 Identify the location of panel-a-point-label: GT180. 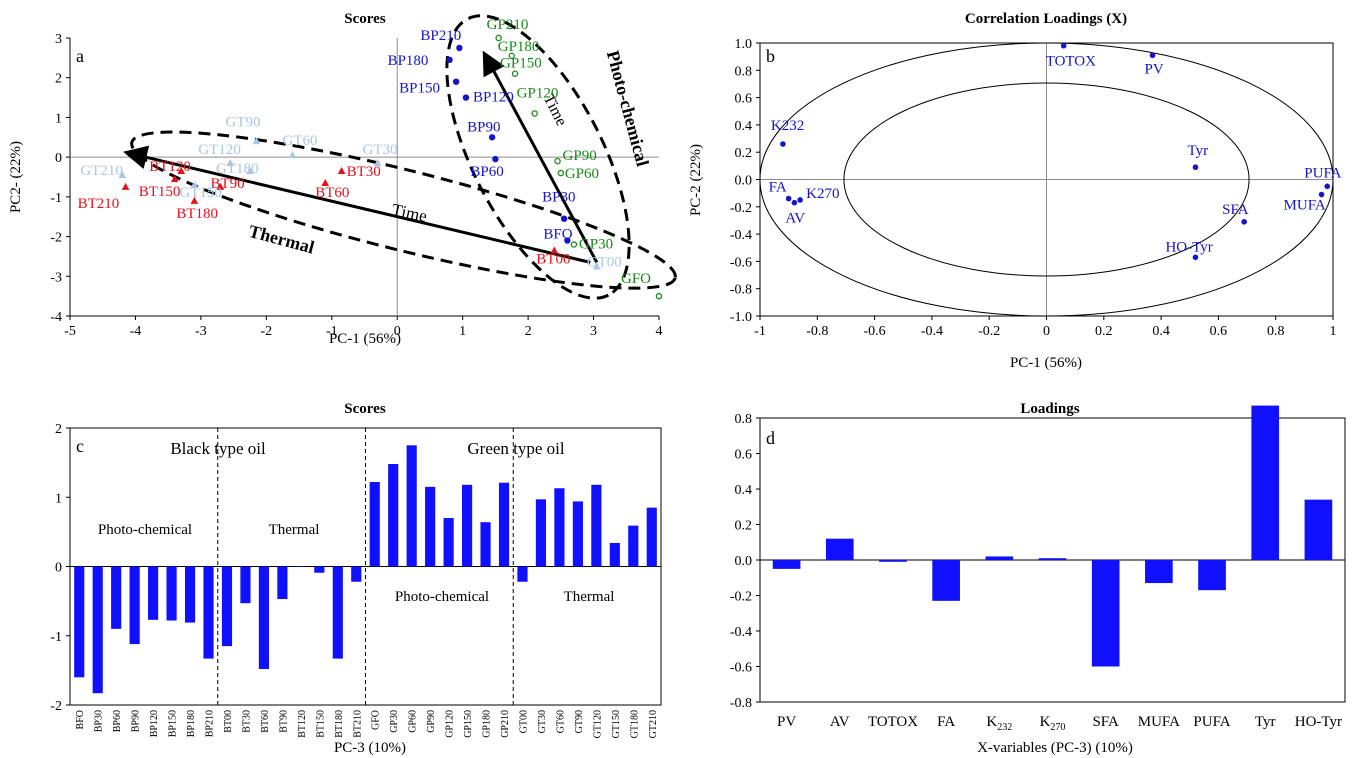
(237, 169).